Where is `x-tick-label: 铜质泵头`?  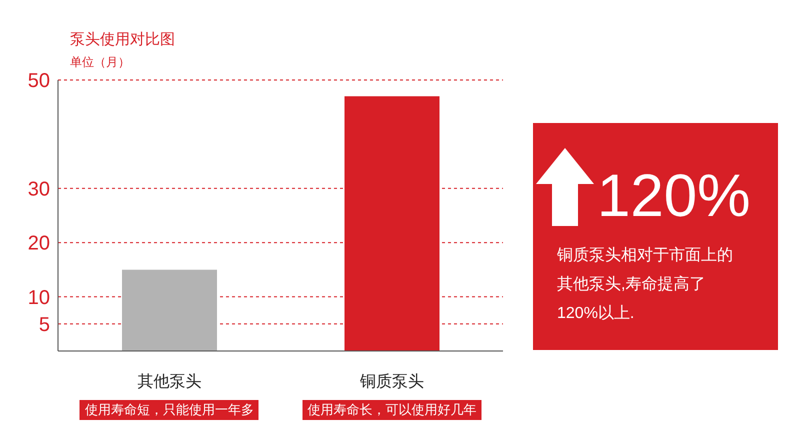 x-tick-label: 铜质泵头 is located at coordinates (391, 381).